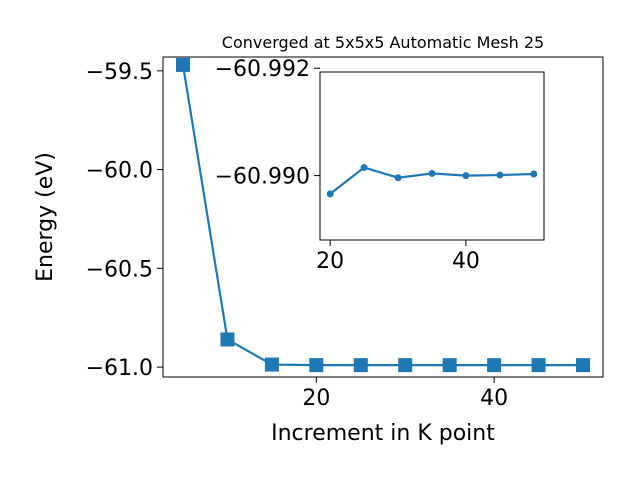  Describe the element at coordinates (432, 156) in the screenshot. I see `inset-plot-frame` at that location.